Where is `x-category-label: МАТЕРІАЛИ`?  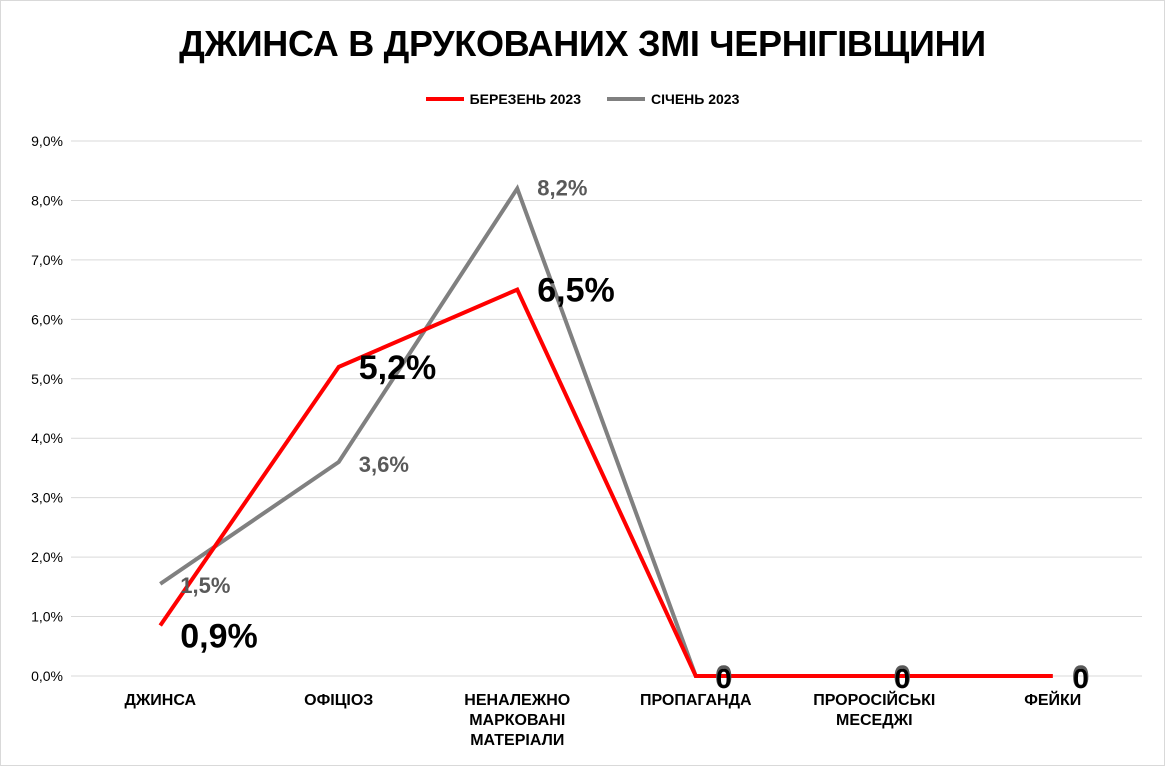
x-category-label: МАТЕРІАЛИ is located at coordinates (517, 740).